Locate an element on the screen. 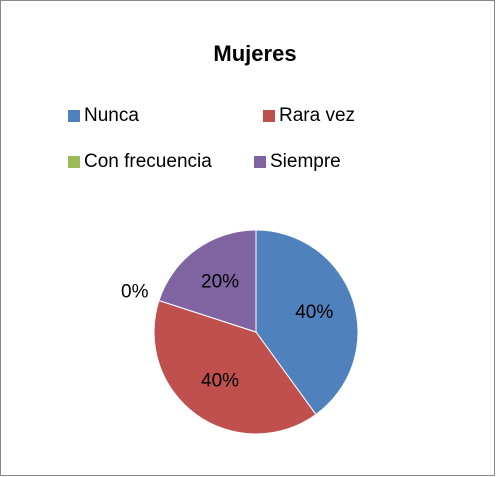 The height and width of the screenshot is (477, 496). data-label: 0% is located at coordinates (135, 292).